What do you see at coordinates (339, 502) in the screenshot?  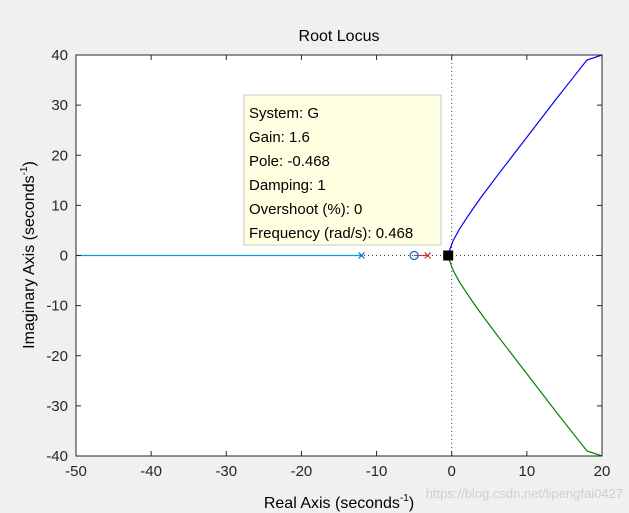 I see `x-axis-label: Real Axis (seconds-1)` at bounding box center [339, 502].